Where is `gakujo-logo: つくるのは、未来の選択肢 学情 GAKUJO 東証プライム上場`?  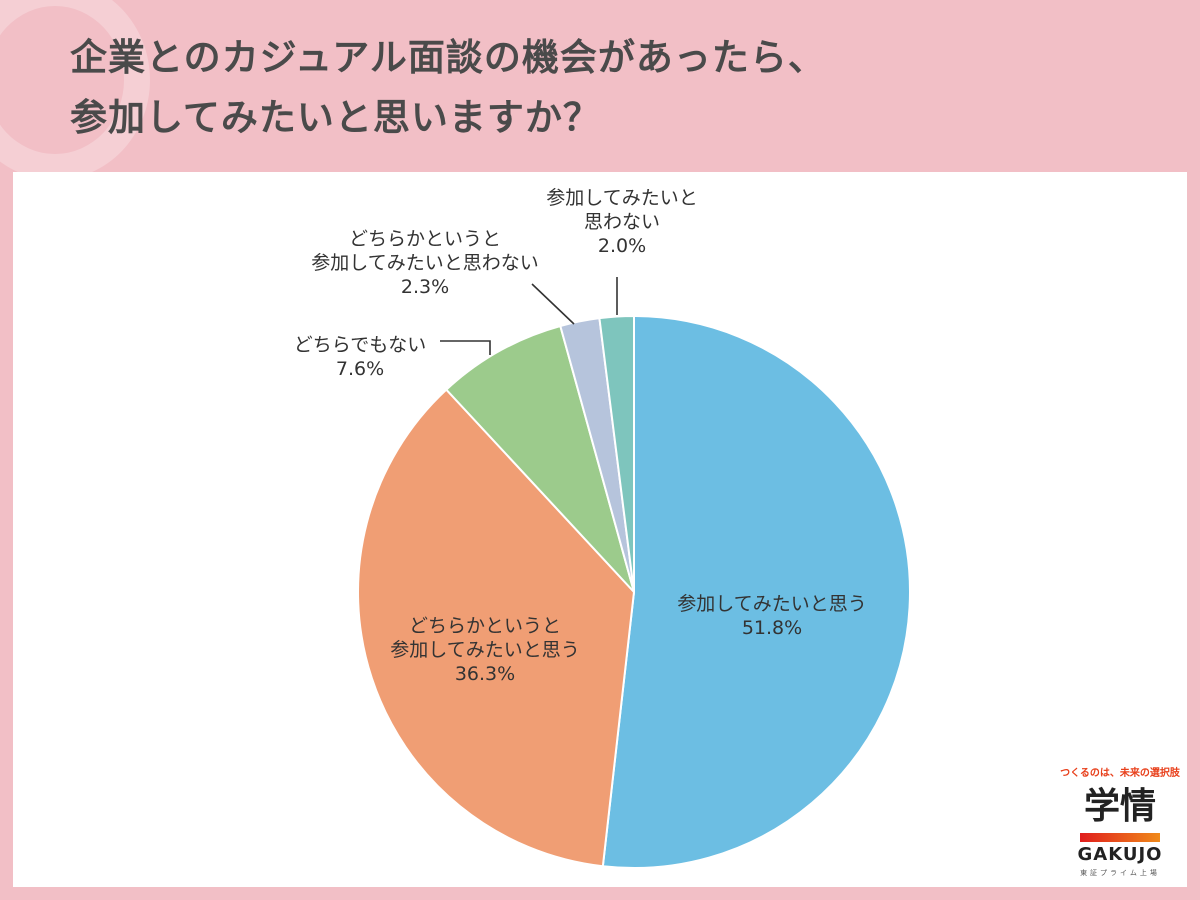 gakujo-logo: つくるのは、未来の選択肢 学情 GAKUJO 東証プライム上場 is located at coordinates (1120, 821).